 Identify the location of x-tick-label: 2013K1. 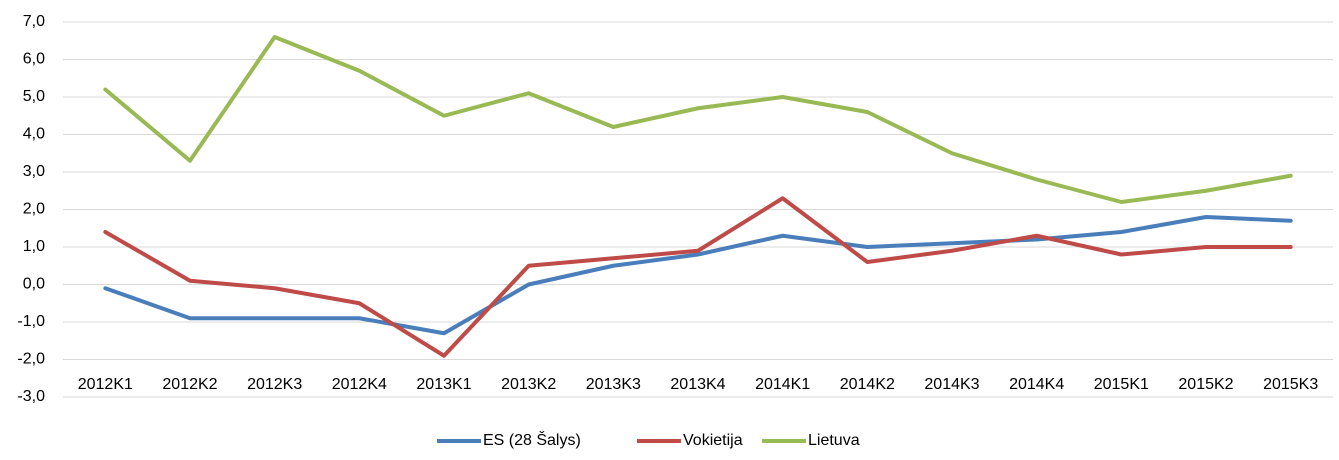
(443, 384).